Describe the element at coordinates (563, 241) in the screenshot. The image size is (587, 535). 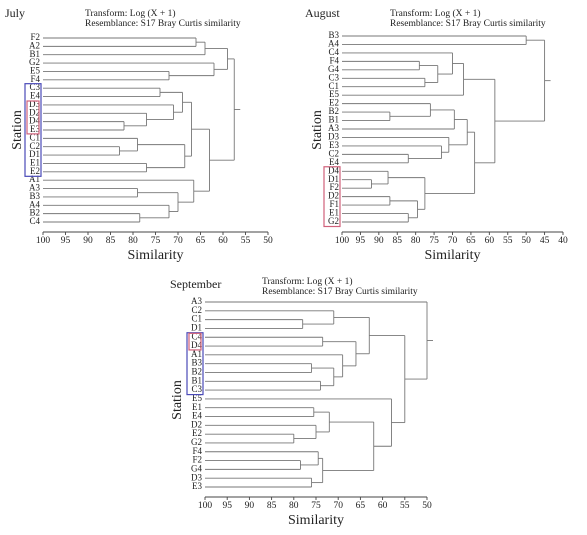
I see `x-tick-label: 40` at that location.